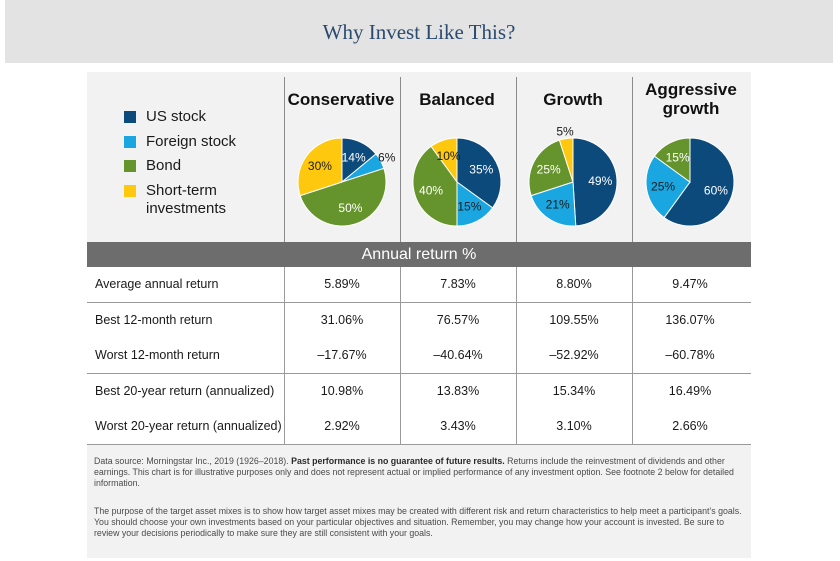 The width and height of the screenshot is (840, 561). I want to click on pie-slice-aggressive-growth-bond, so click(672, 160).